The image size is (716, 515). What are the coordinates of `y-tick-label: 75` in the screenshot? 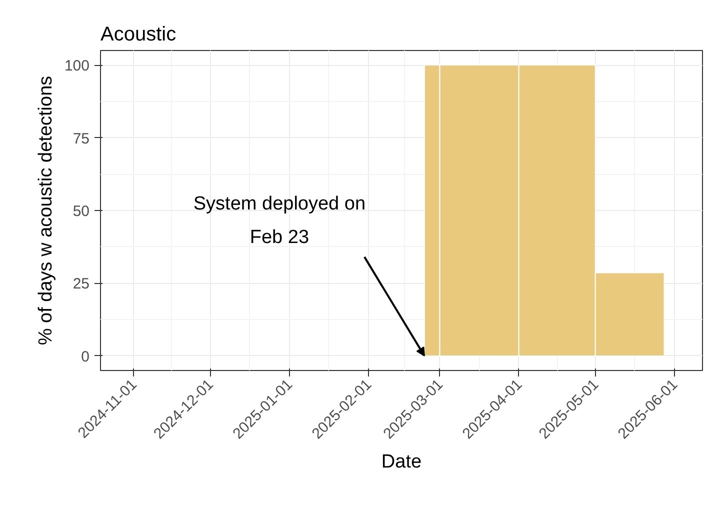 It's located at (81, 139).